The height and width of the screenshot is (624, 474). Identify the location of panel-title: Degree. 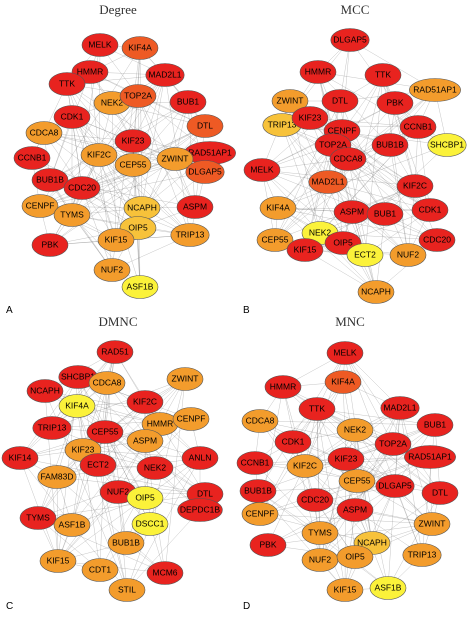
(118, 9).